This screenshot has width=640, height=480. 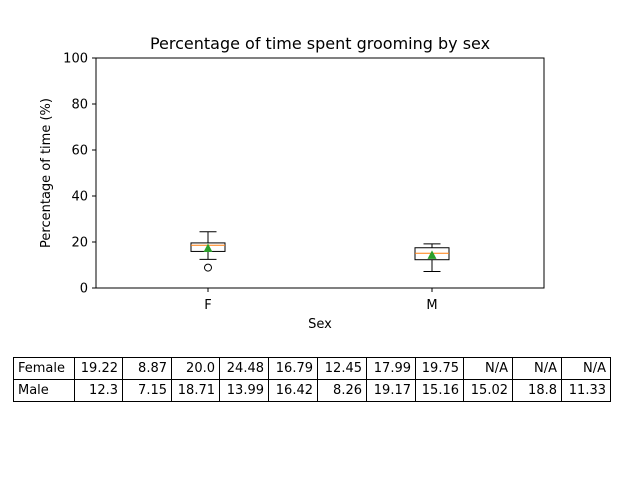 What do you see at coordinates (537, 390) in the screenshot?
I see `table-cell: 18.8` at bounding box center [537, 390].